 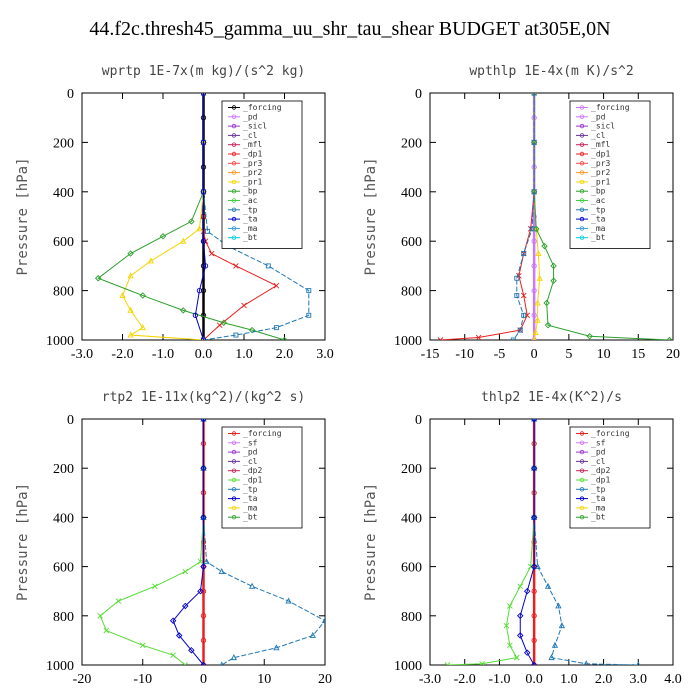 I want to click on x-tick-label: 0.0, so click(x=534, y=679).